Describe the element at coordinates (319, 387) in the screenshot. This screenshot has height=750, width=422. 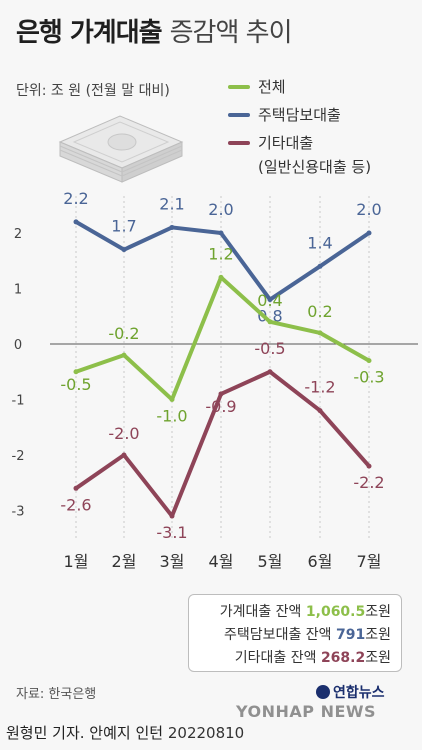
I see `series-3-data-label: -1.2` at that location.